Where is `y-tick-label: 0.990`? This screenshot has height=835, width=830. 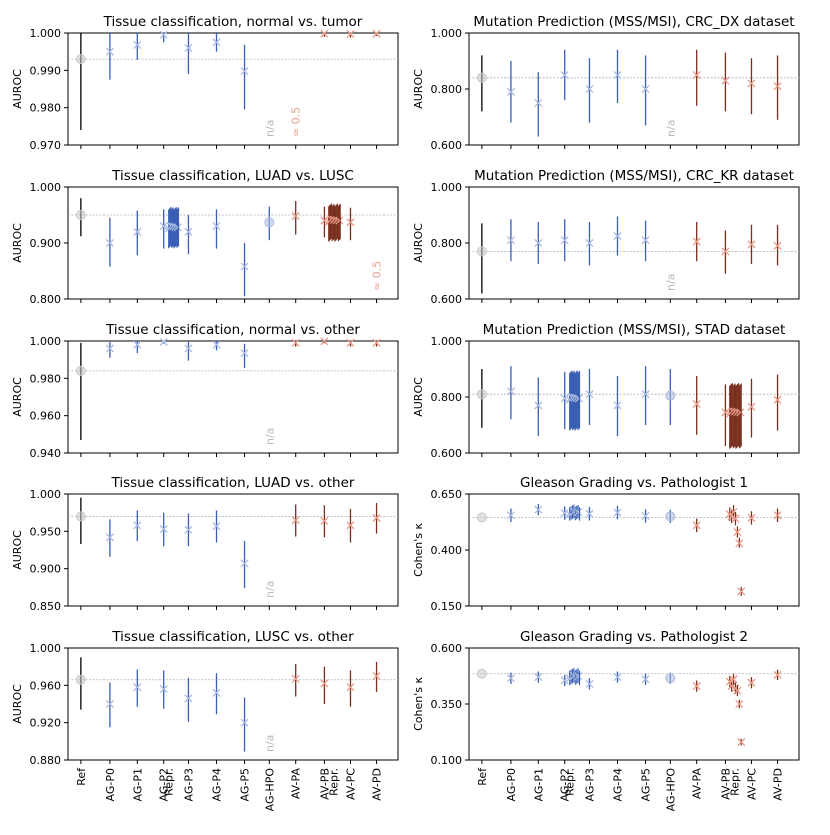 y-tick-label: 0.990 is located at coordinates (46, 70).